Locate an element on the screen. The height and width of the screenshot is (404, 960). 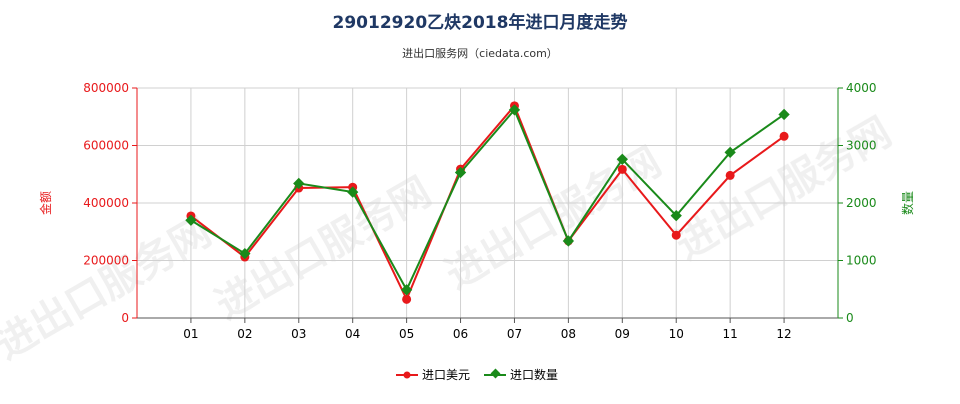
left-tick-label: 600000 is located at coordinates (106, 146).